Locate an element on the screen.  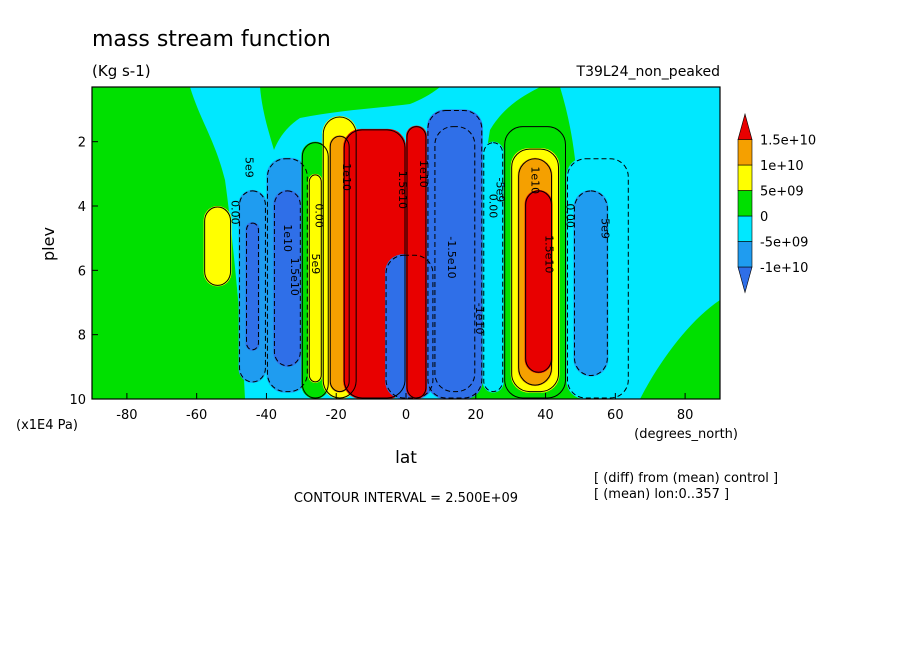
chart-units: (Kg s-1) is located at coordinates (121, 71).